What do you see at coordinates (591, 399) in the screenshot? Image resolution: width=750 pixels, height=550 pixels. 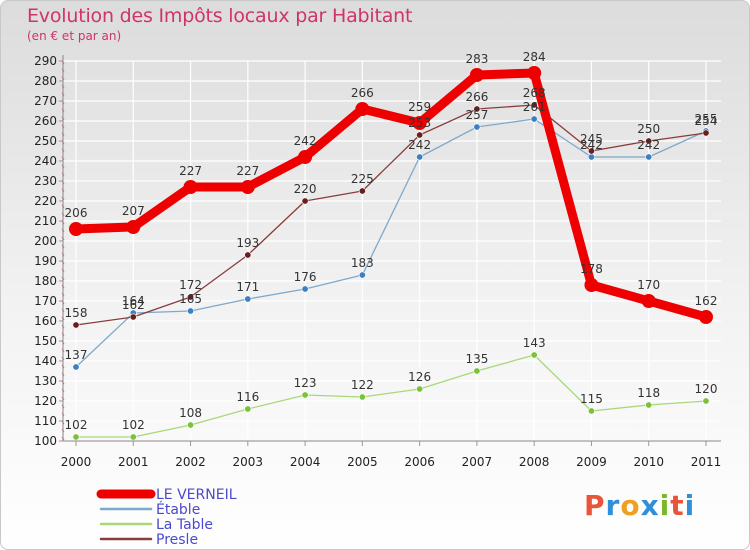 I see `data-label: 115` at bounding box center [591, 399].